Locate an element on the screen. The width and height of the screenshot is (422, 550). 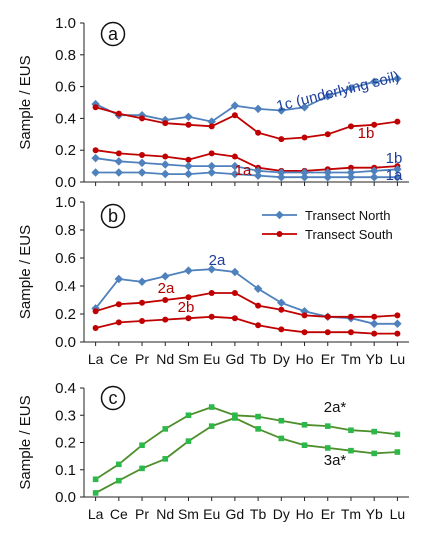
x-tick-label: Lu is located at coordinates (398, 514).